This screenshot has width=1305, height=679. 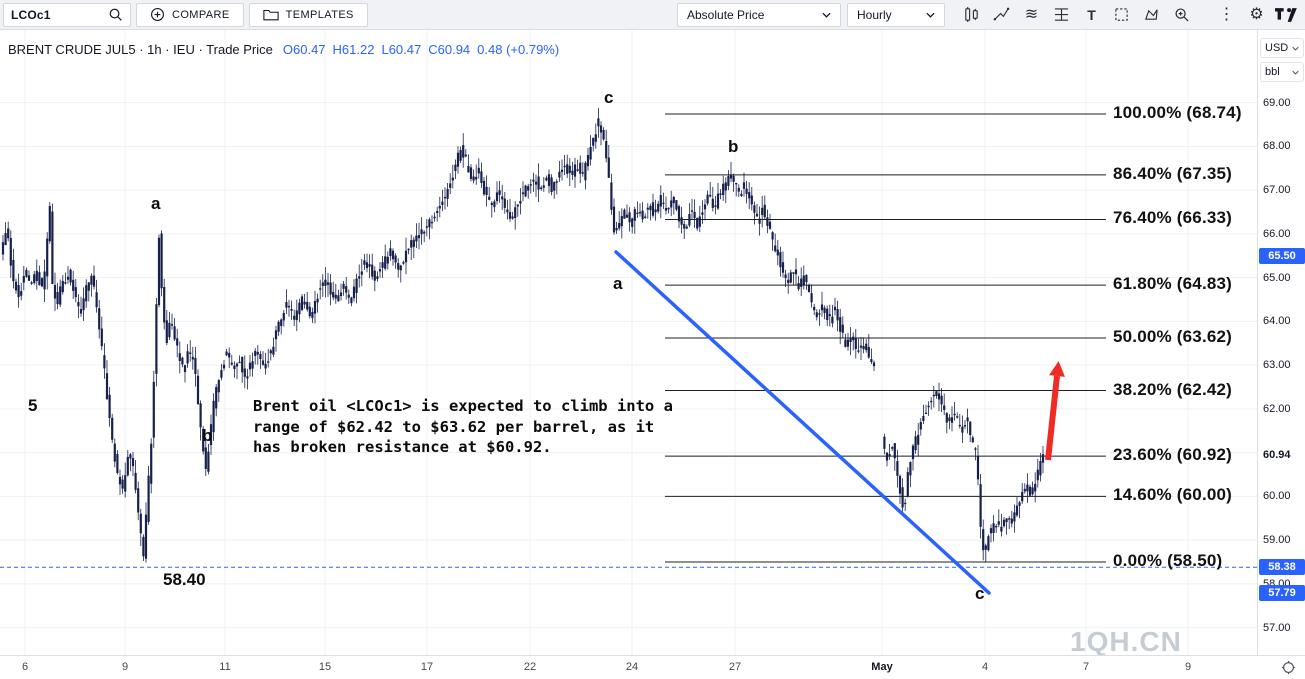 I want to click on more-options-icon: ⋮, so click(x=1226, y=14).